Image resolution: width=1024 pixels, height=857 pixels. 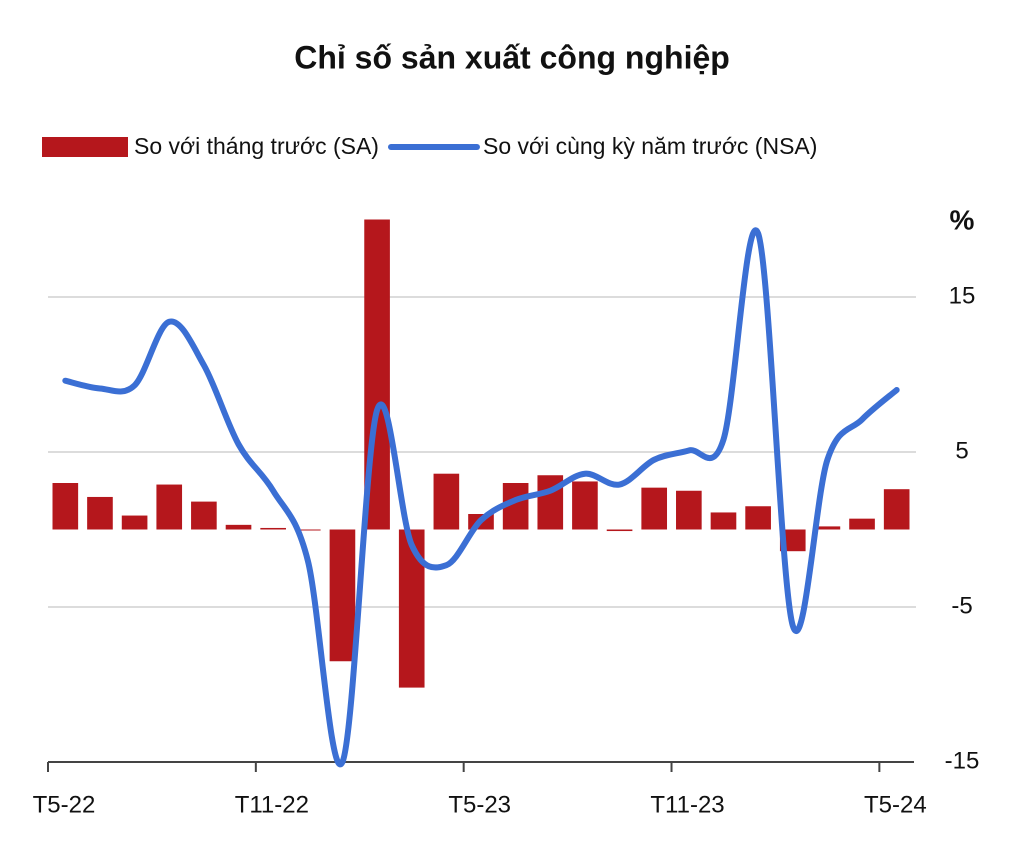 What do you see at coordinates (479, 804) in the screenshot?
I see `x-tick-label: T5-23` at bounding box center [479, 804].